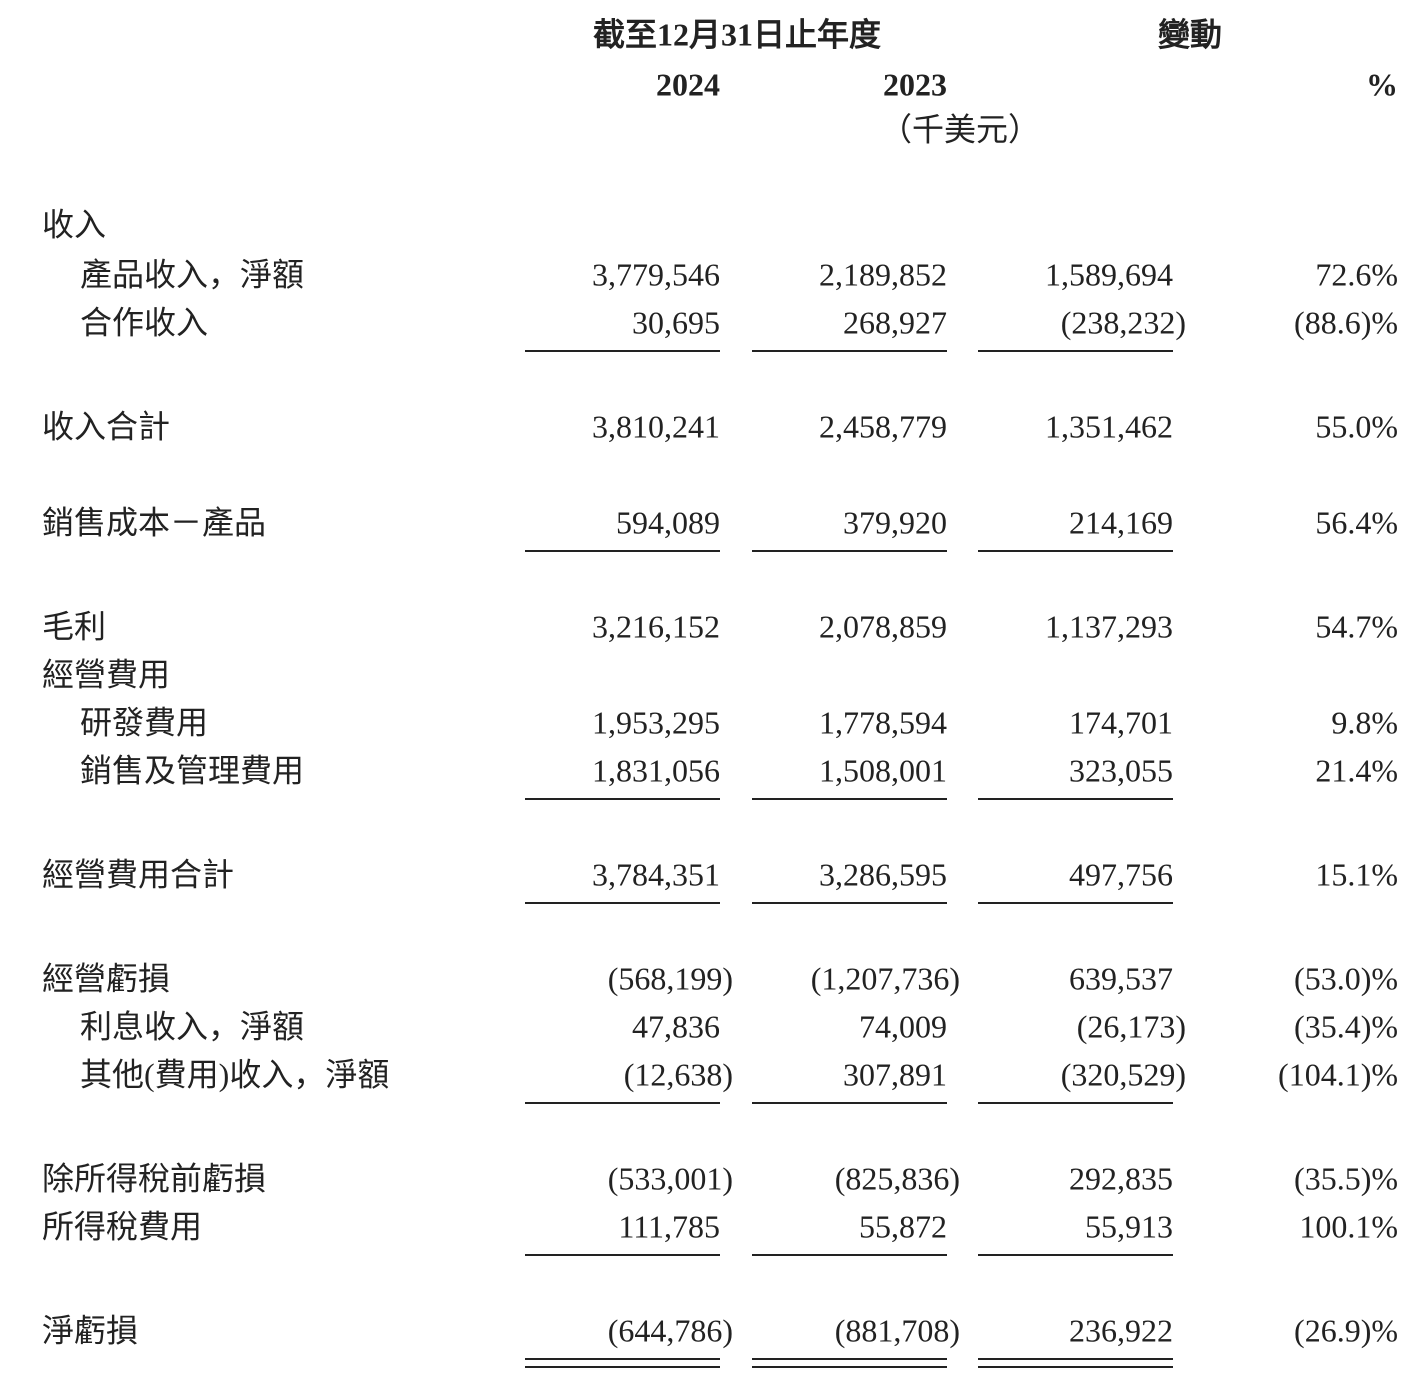 This screenshot has width=1426, height=1380. I want to click on cell-value: 2,458,779, so click(883, 426).